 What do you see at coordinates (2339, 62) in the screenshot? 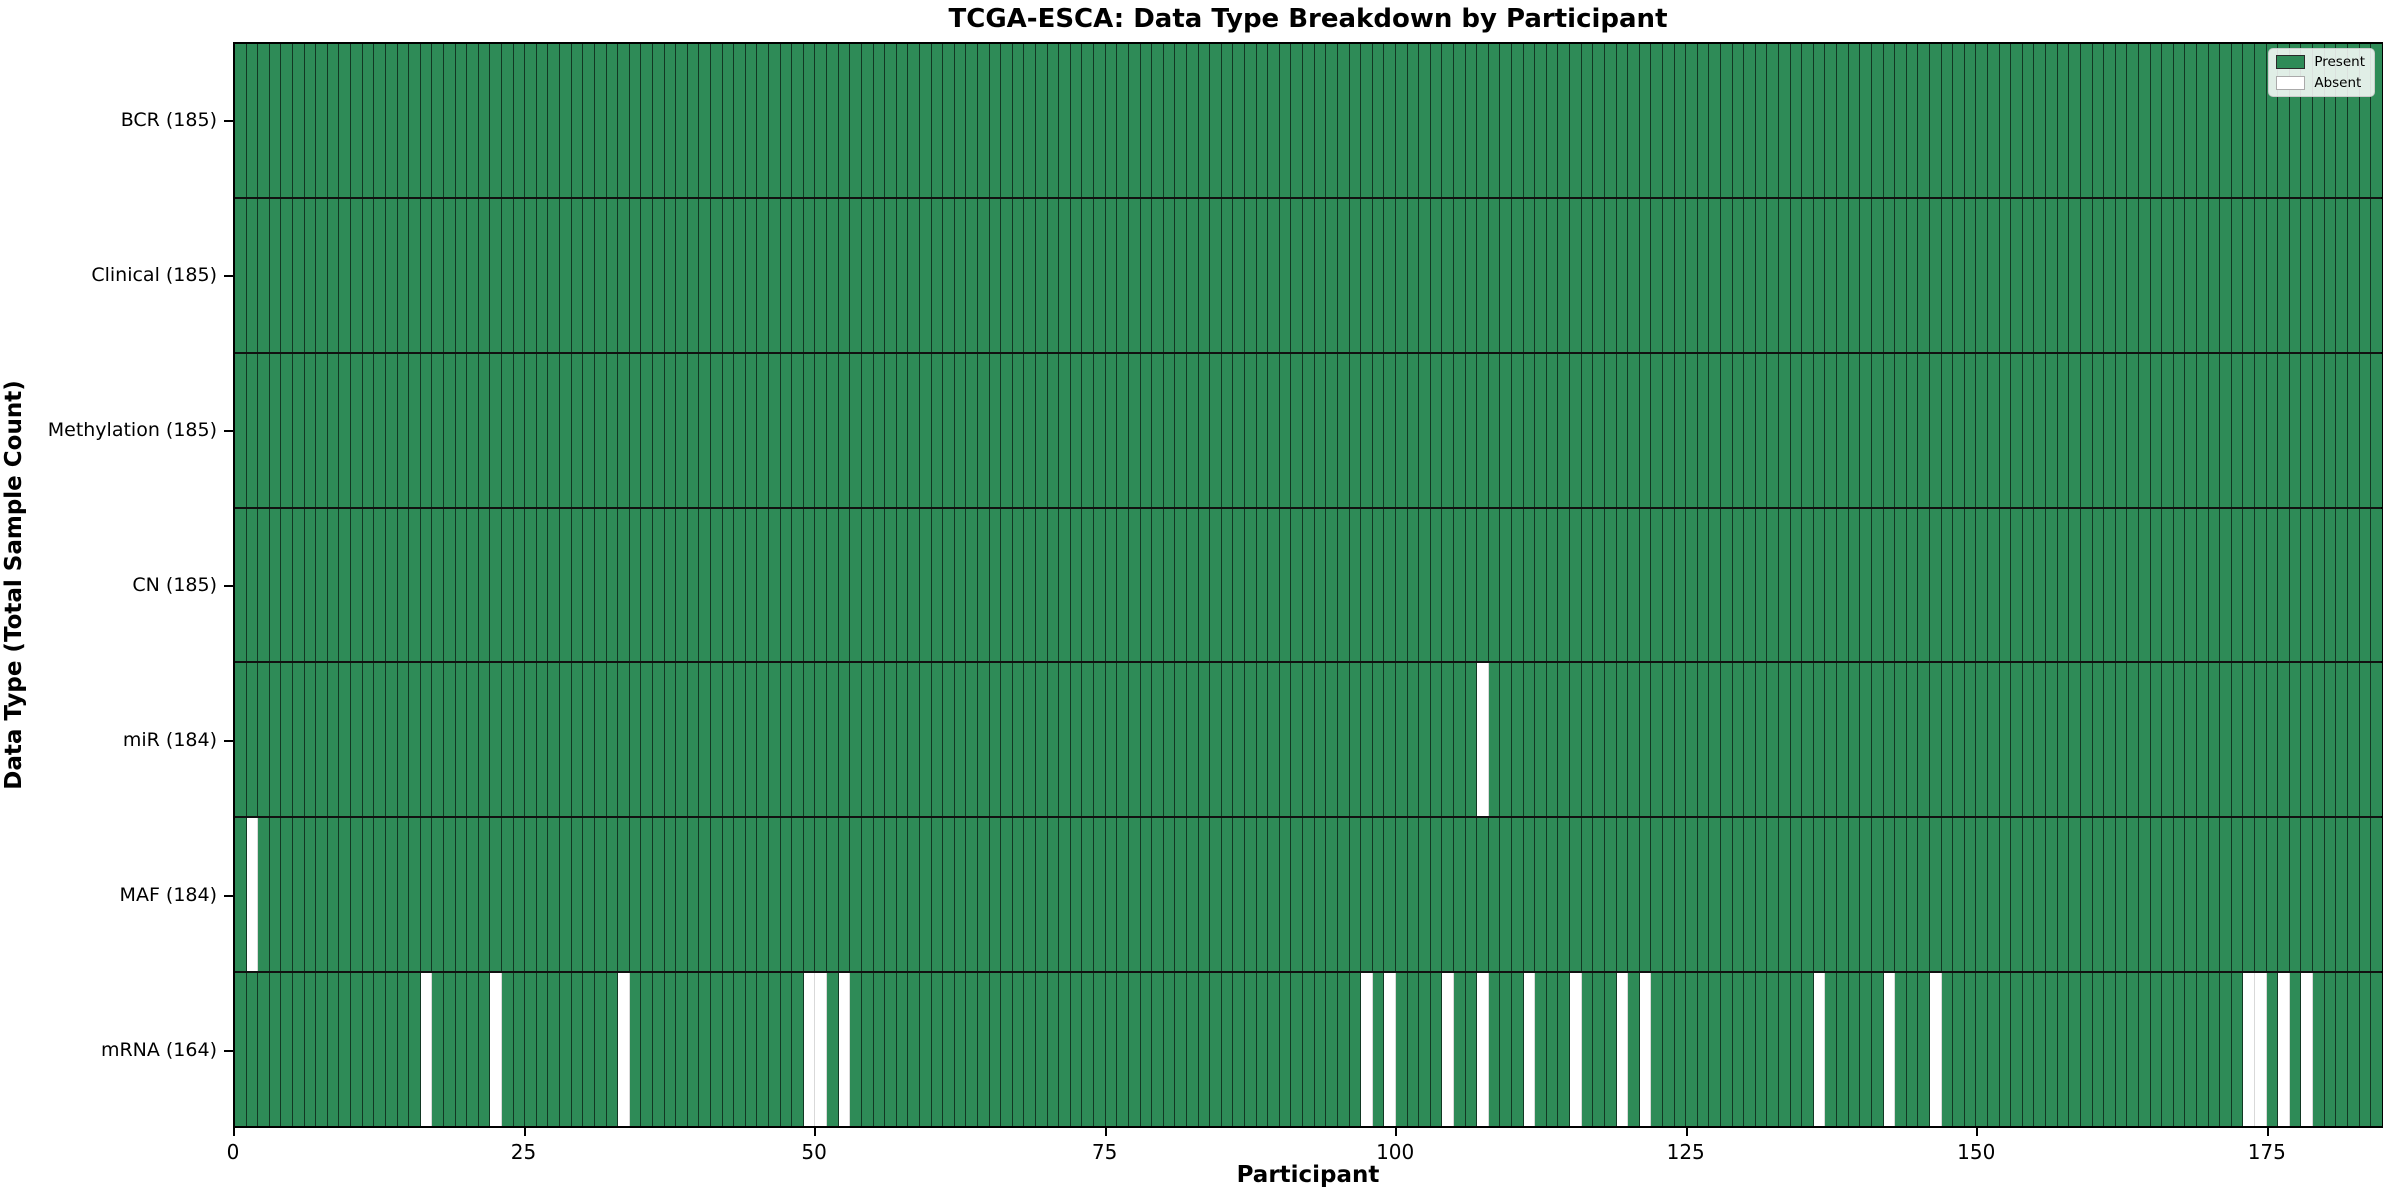
I see `legend-label-present: Present` at bounding box center [2339, 62].